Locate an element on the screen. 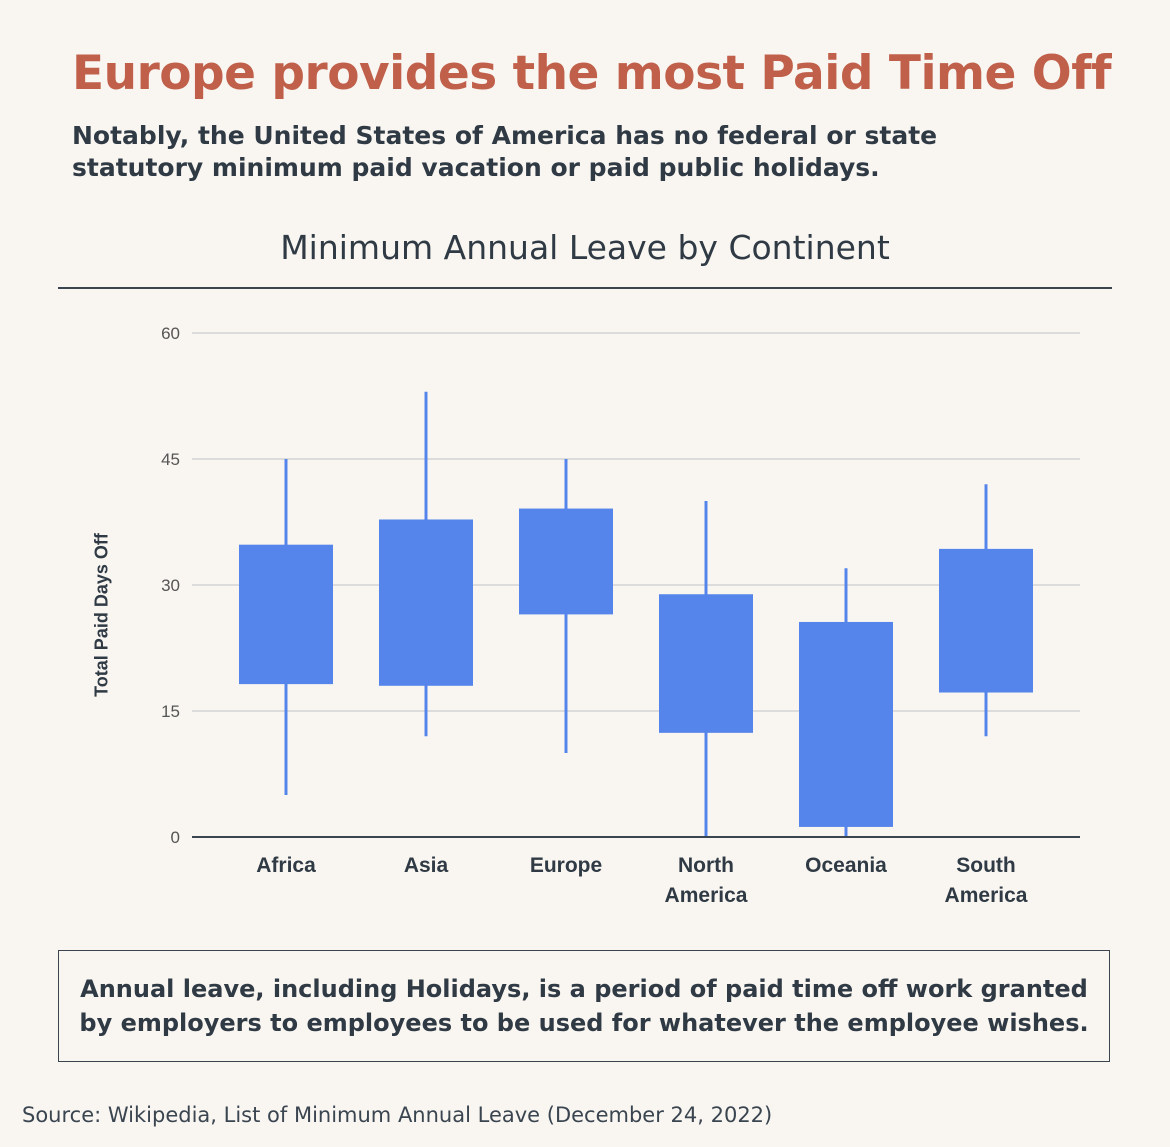 The image size is (1170, 1147). x-tick-label: Asia is located at coordinates (426, 865).